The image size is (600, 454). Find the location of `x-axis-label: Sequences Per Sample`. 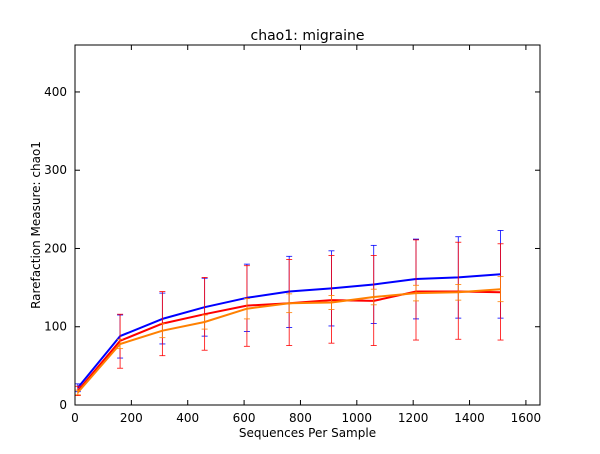

x-axis-label: Sequences Per Sample is located at coordinates (307, 433).